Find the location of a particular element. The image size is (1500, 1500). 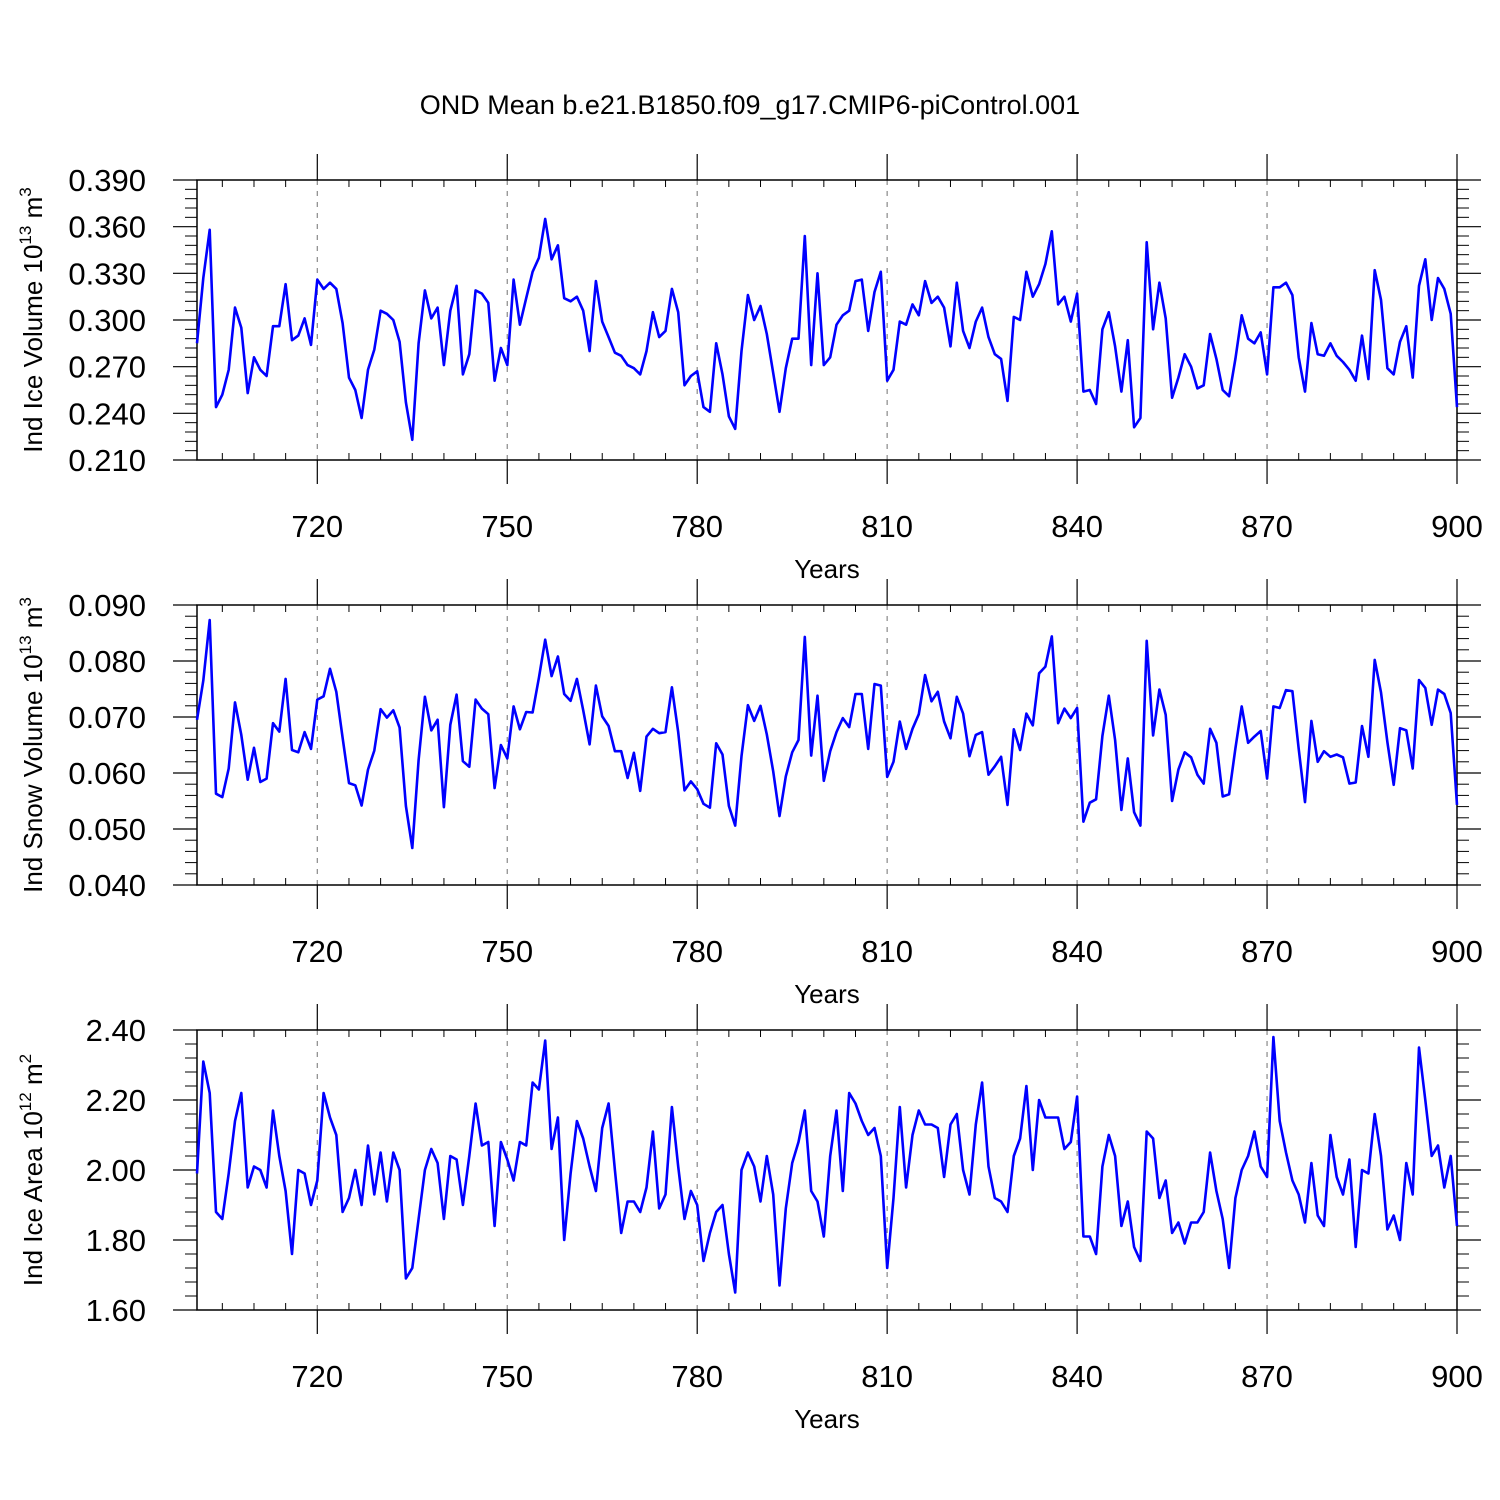

y-tick-label: 2.20 is located at coordinates (116, 1100).